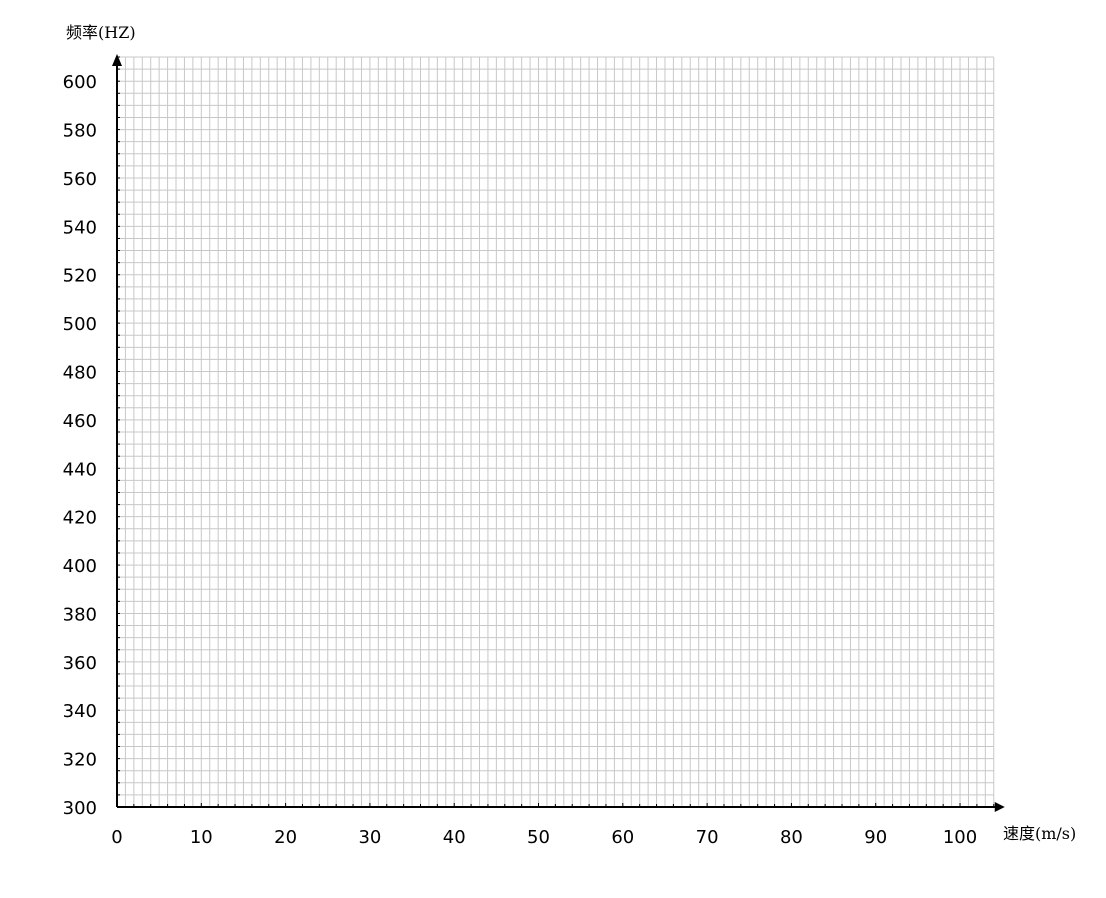 The image size is (1106, 898). I want to click on y-axis-arrow, so click(117, 60).